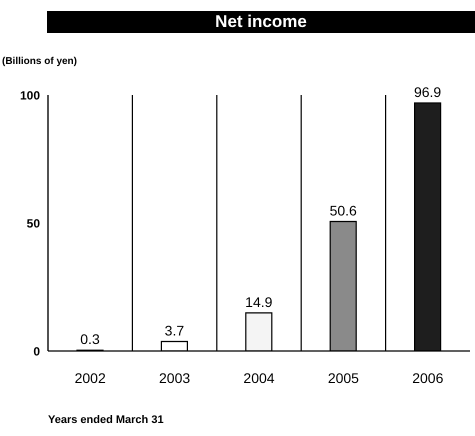 This screenshot has width=475, height=436. Describe the element at coordinates (174, 378) in the screenshot. I see `x-tick-label: 2003` at that location.